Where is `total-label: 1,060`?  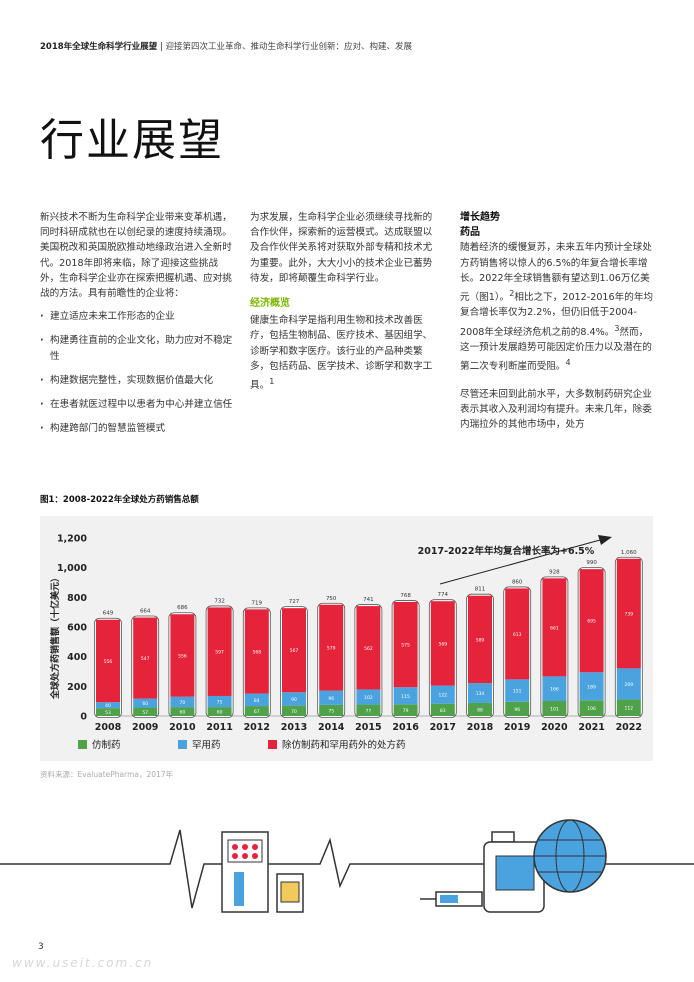 total-label: 1,060 is located at coordinates (629, 553).